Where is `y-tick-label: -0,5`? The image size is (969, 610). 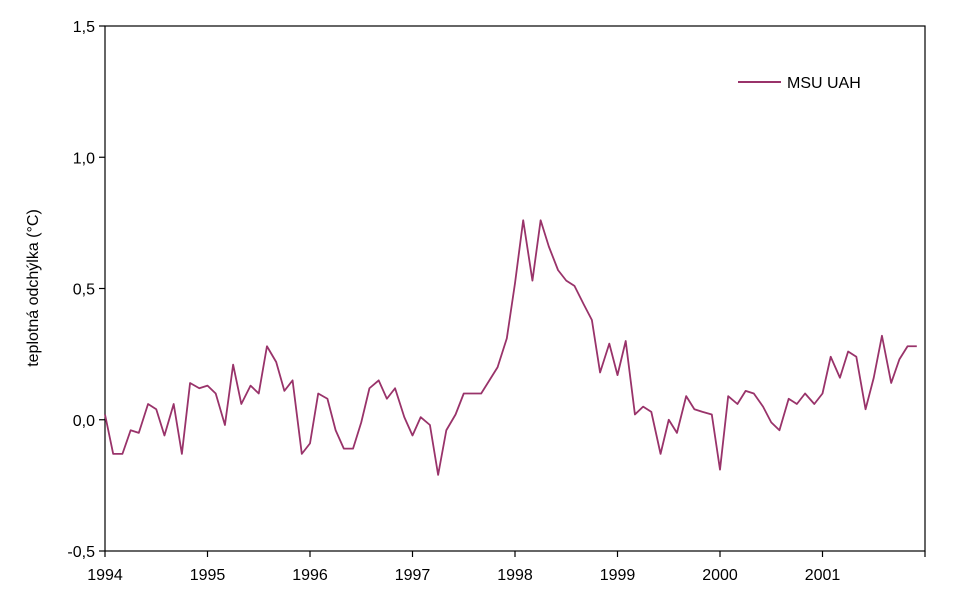
y-tick-label: -0,5 is located at coordinates (81, 552).